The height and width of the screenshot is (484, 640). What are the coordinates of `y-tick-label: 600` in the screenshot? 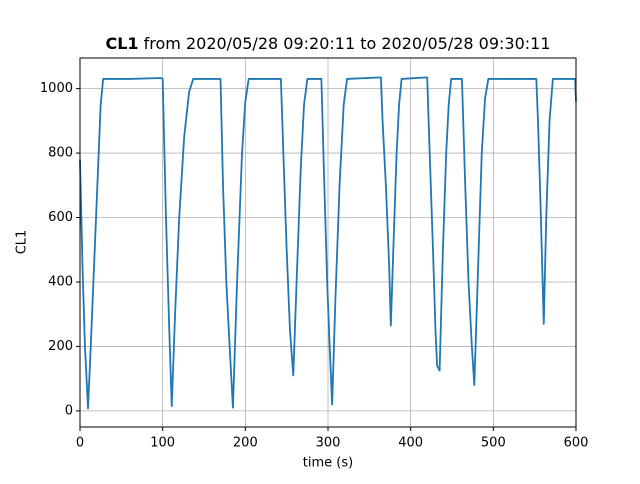 It's located at (60, 217).